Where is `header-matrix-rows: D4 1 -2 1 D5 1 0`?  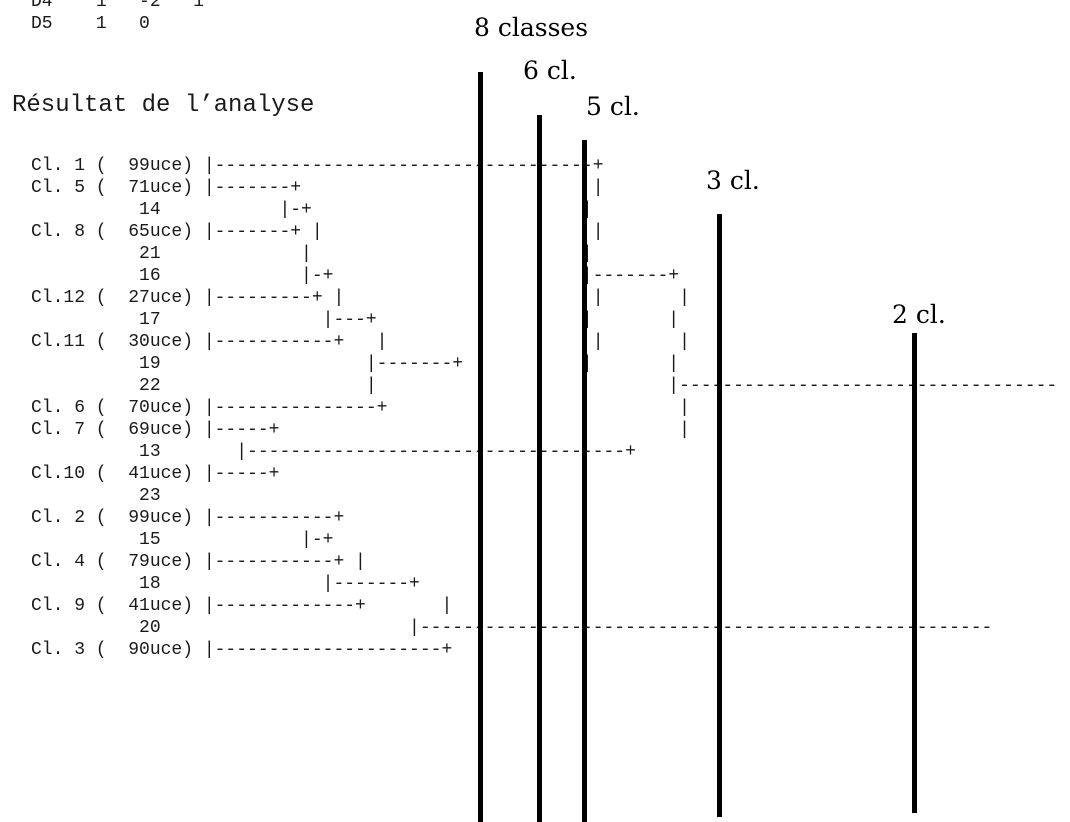
header-matrix-rows: D4 1 -2 1 D5 1 0 is located at coordinates (117, 17).